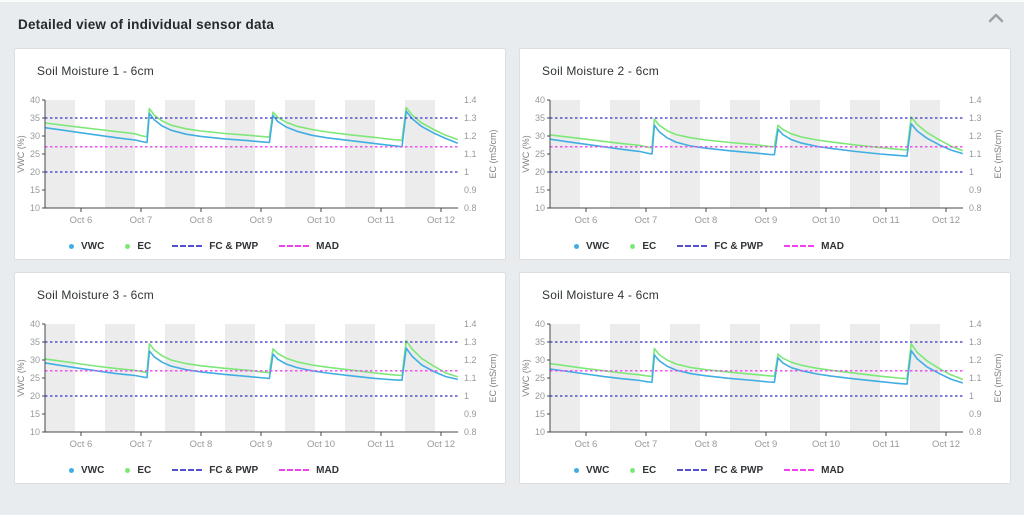  Describe the element at coordinates (327, 470) in the screenshot. I see `legend-label: MAD` at that location.